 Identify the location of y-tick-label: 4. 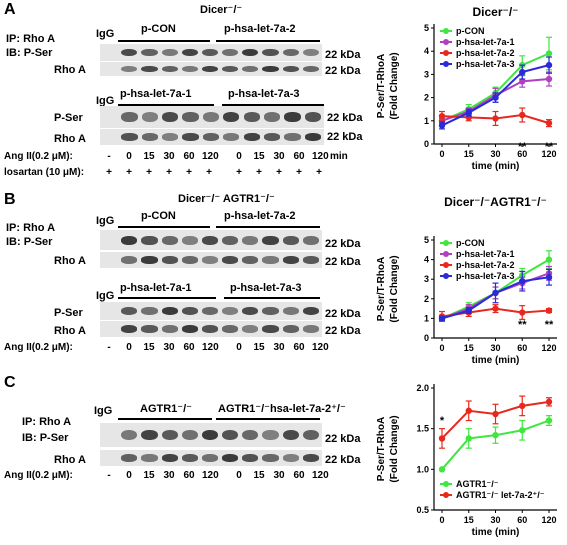
(426, 260).